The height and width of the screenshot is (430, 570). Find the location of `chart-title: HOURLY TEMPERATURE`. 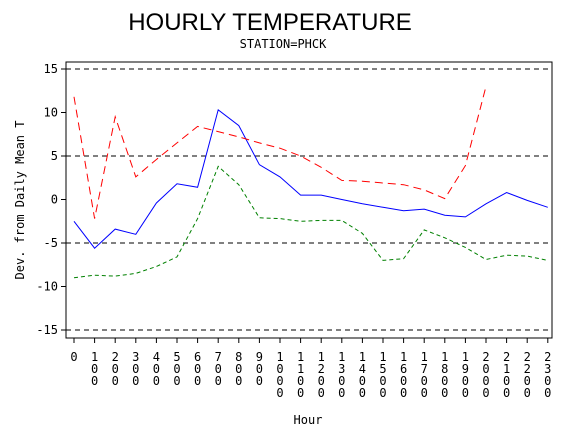

chart-title: HOURLY TEMPERATURE is located at coordinates (270, 22).